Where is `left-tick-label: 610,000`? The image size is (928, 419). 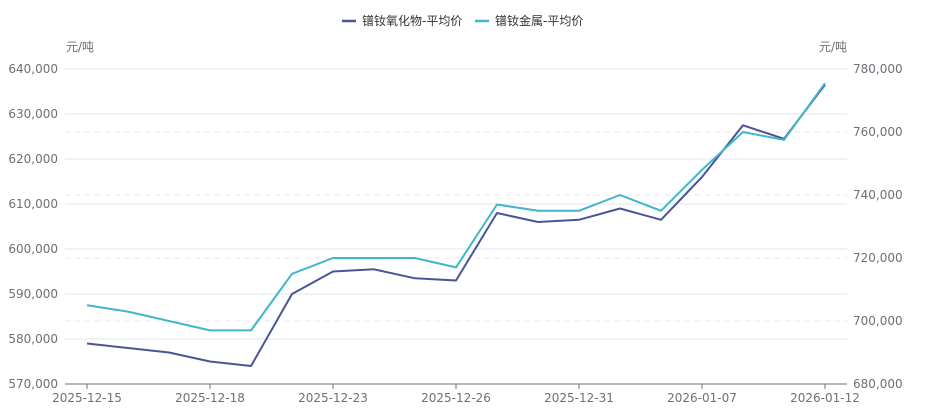
left-tick-label: 610,000 is located at coordinates (33, 204).